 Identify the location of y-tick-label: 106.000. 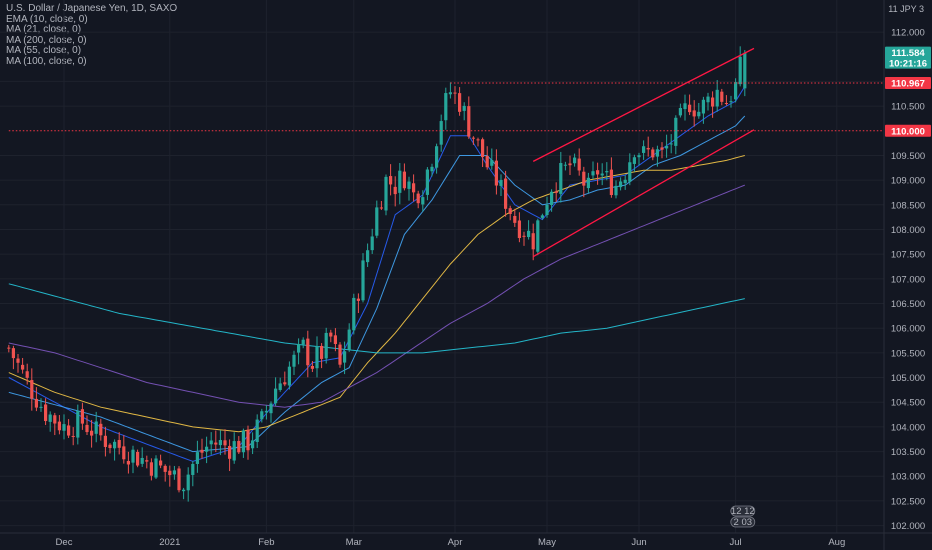
(908, 329).